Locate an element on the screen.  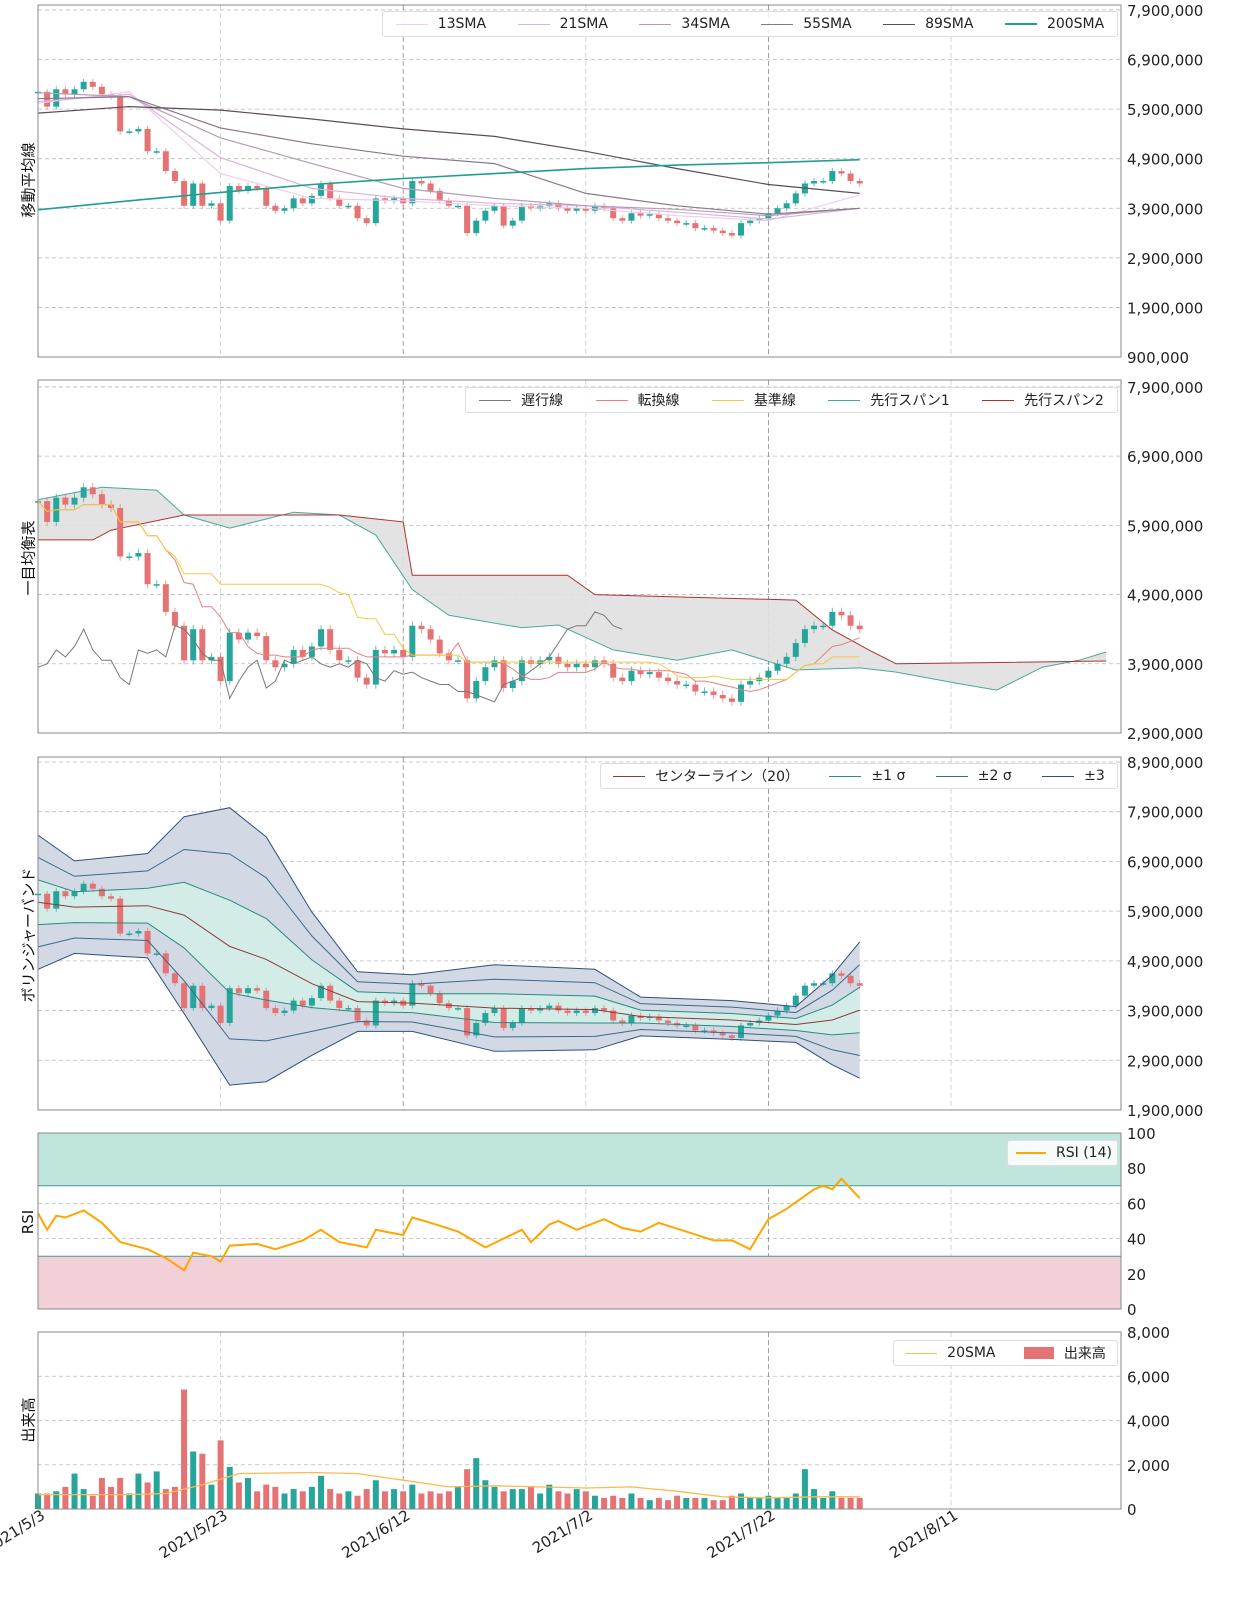
x-tick-label: 2021/7/22 is located at coordinates (741, 1534).